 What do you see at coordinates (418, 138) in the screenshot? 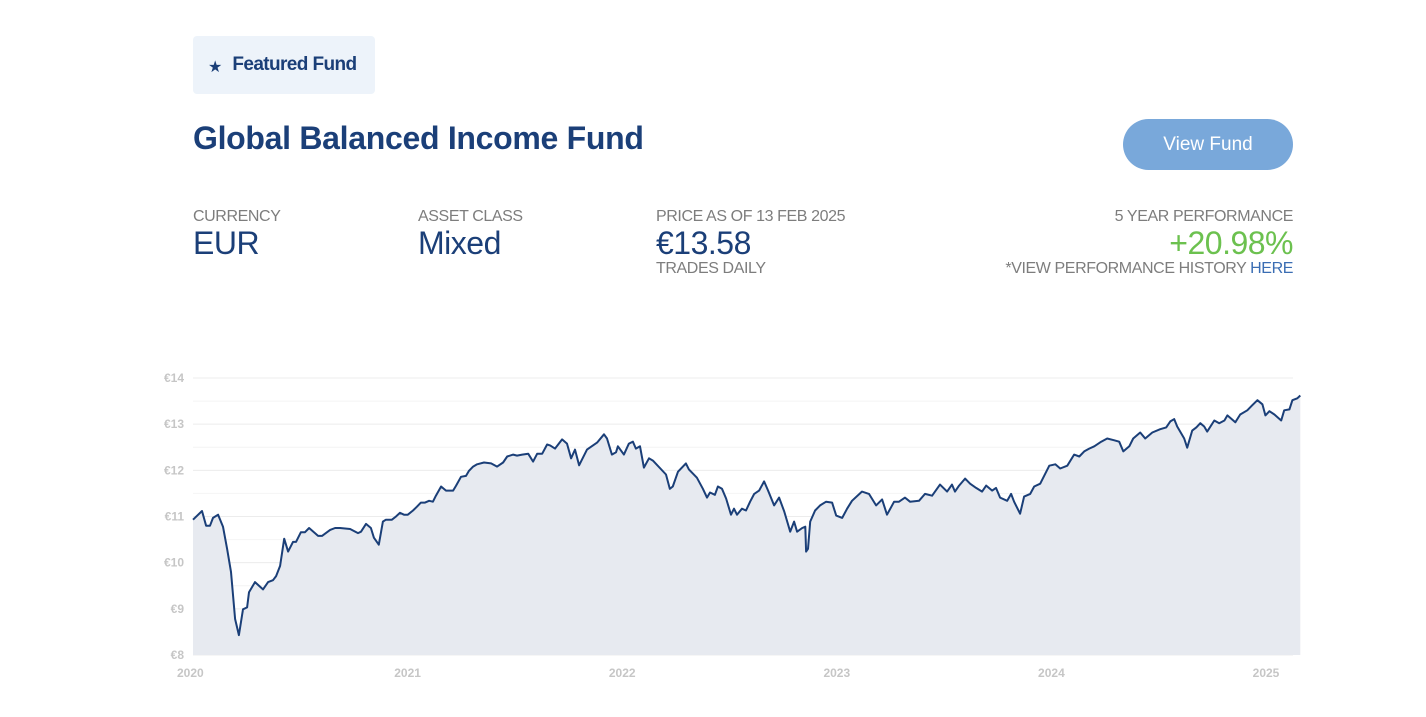
I see `fund-title: Global Balanced Income Fund` at bounding box center [418, 138].